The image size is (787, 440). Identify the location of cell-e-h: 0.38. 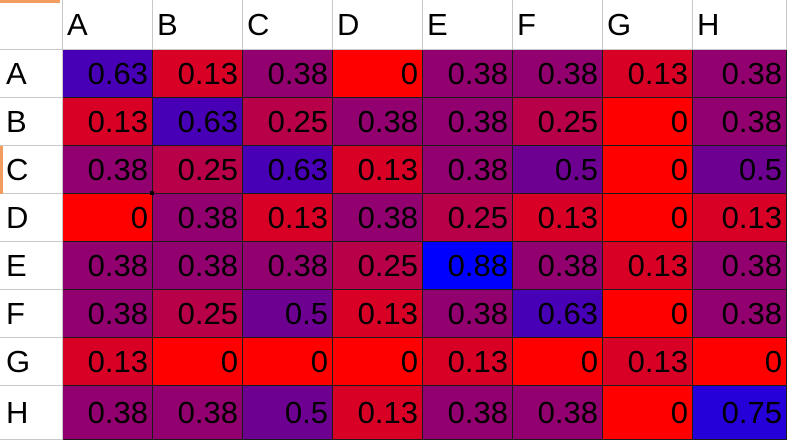
(740, 266).